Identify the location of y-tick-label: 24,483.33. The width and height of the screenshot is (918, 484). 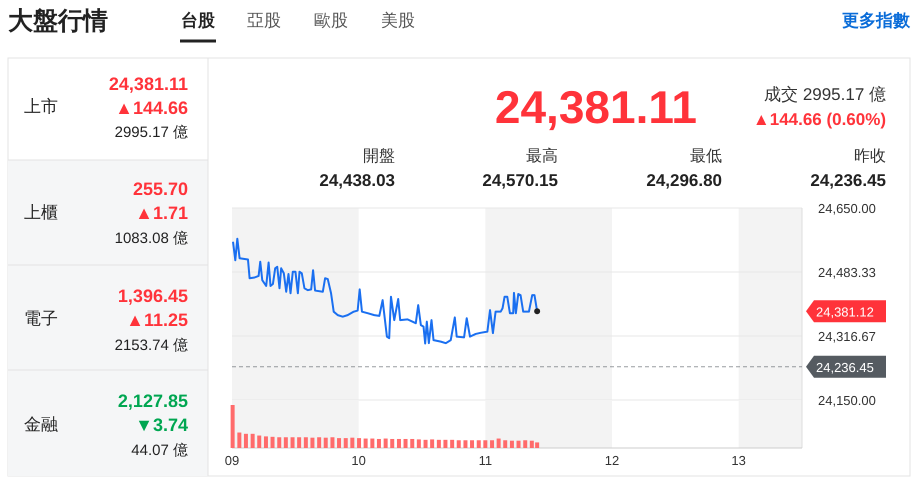
(847, 272).